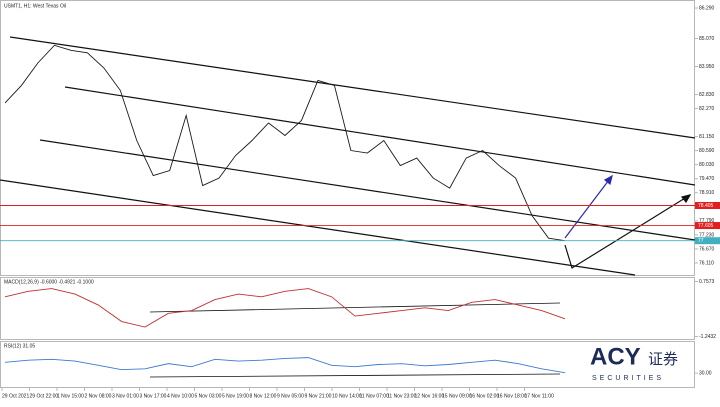  What do you see at coordinates (70, 396) in the screenshot?
I see `x-tick-label: 1 Nov 15:00` at bounding box center [70, 396].